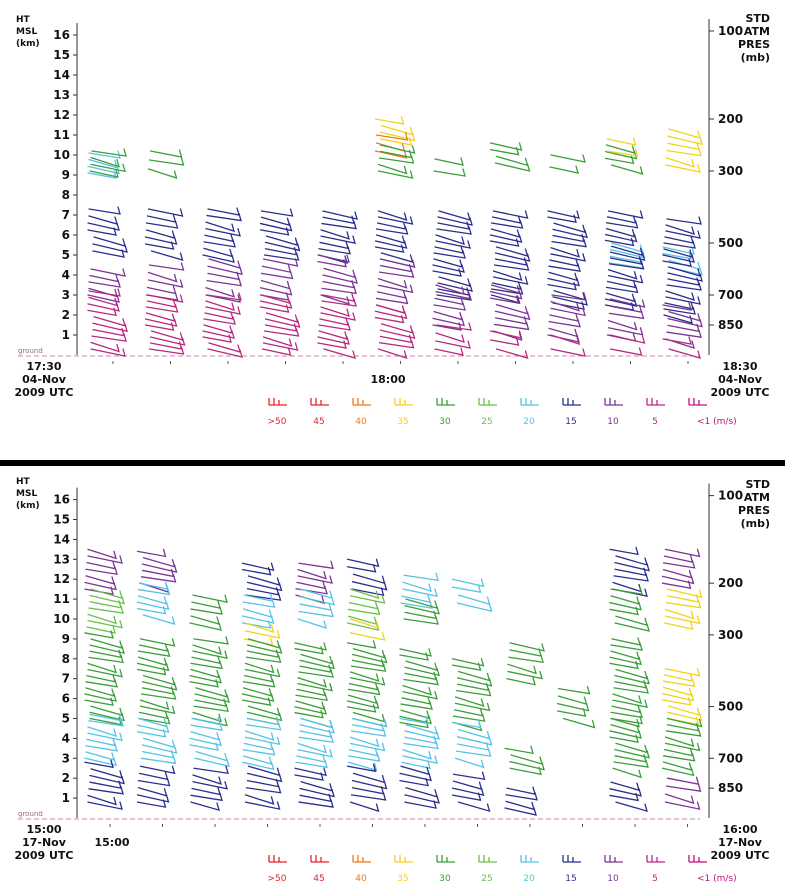 The width and height of the screenshot is (785, 891). I want to click on right-axis-label: (mb), so click(755, 523).